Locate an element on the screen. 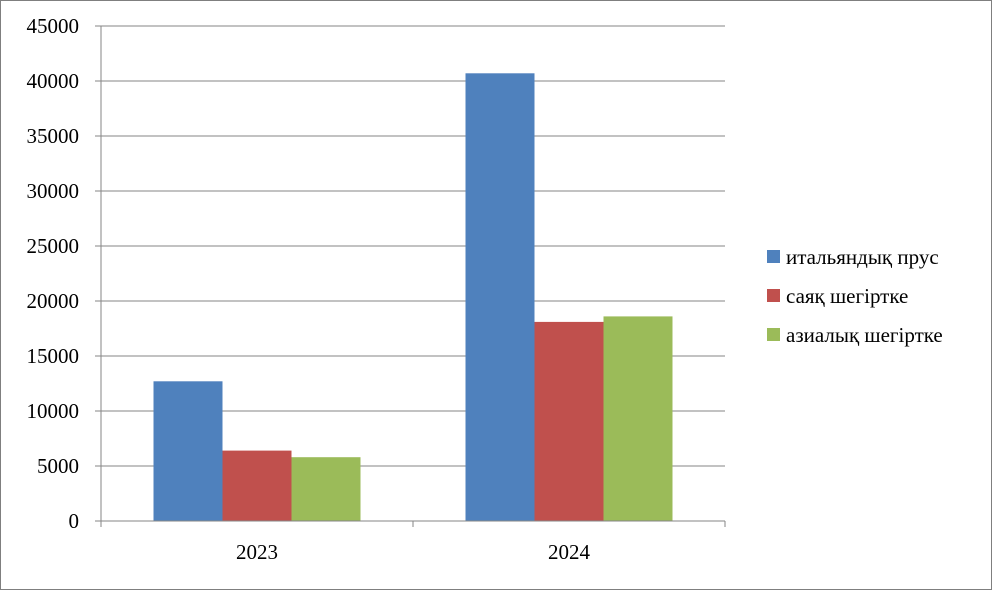 The width and height of the screenshot is (992, 594). x-tick-label: 2023 is located at coordinates (257, 552).